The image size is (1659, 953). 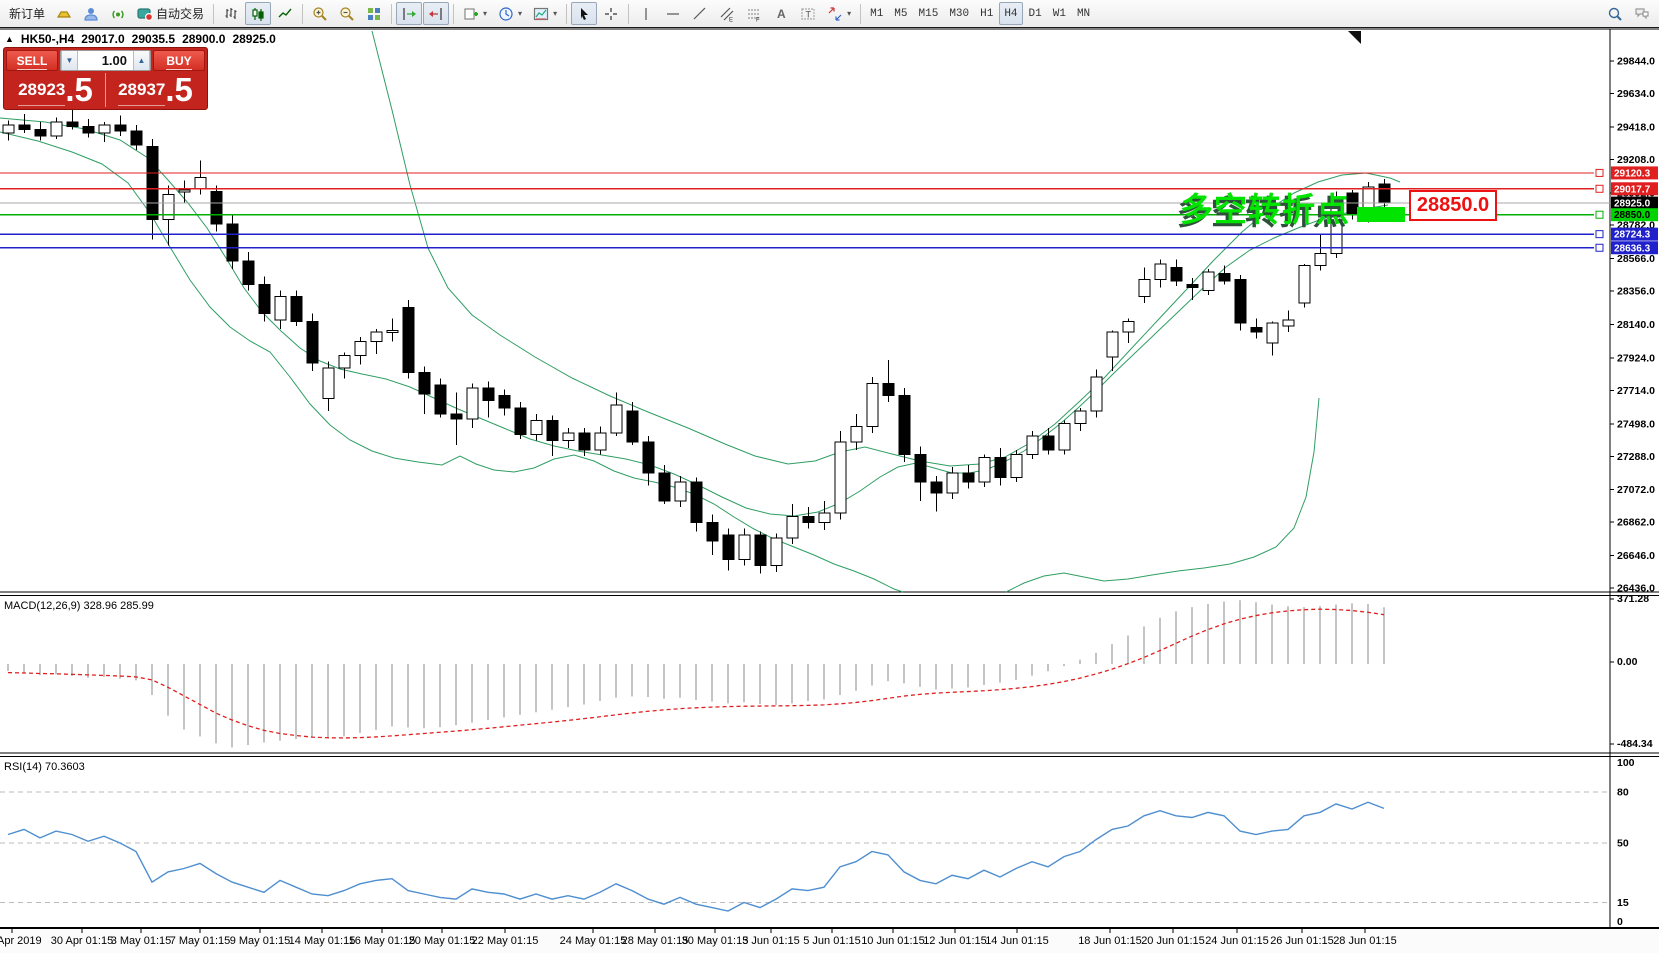 I want to click on terminal-icon-button, so click(x=64, y=13).